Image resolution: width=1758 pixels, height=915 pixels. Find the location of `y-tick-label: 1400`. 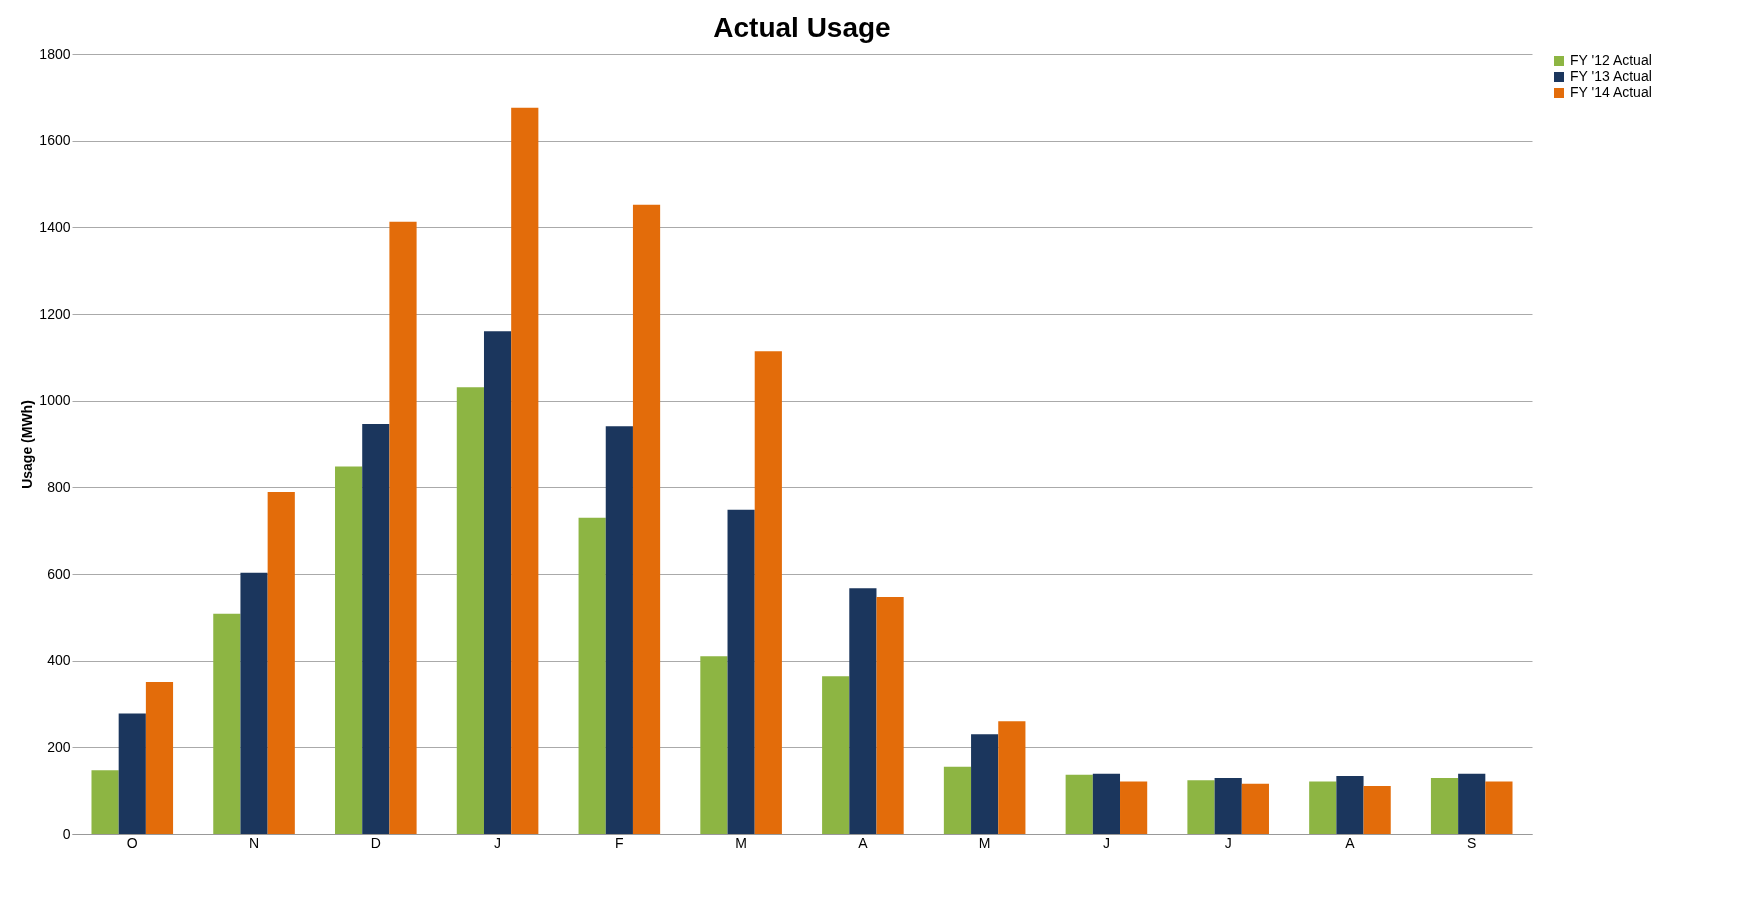

y-tick-label: 1400 is located at coordinates (55, 226).